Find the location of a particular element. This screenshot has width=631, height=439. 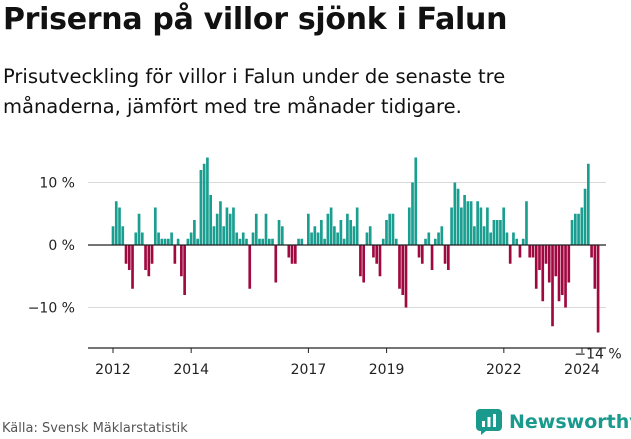

x-tick-label: 2019 is located at coordinates (387, 370).